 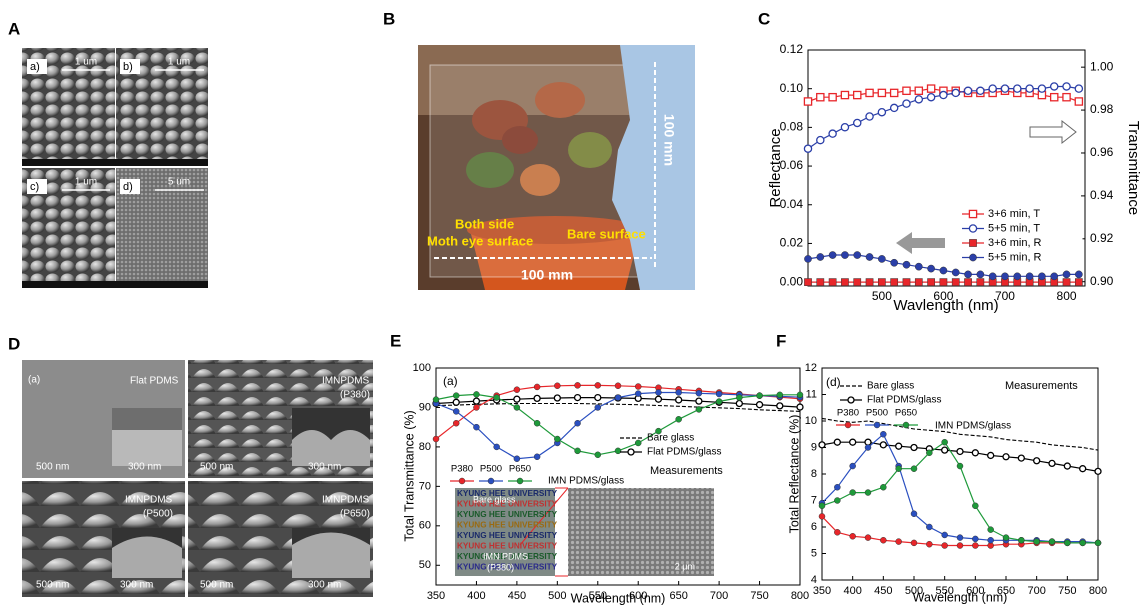 What do you see at coordinates (920, 243) in the screenshot?
I see `axis-arrow` at bounding box center [920, 243].